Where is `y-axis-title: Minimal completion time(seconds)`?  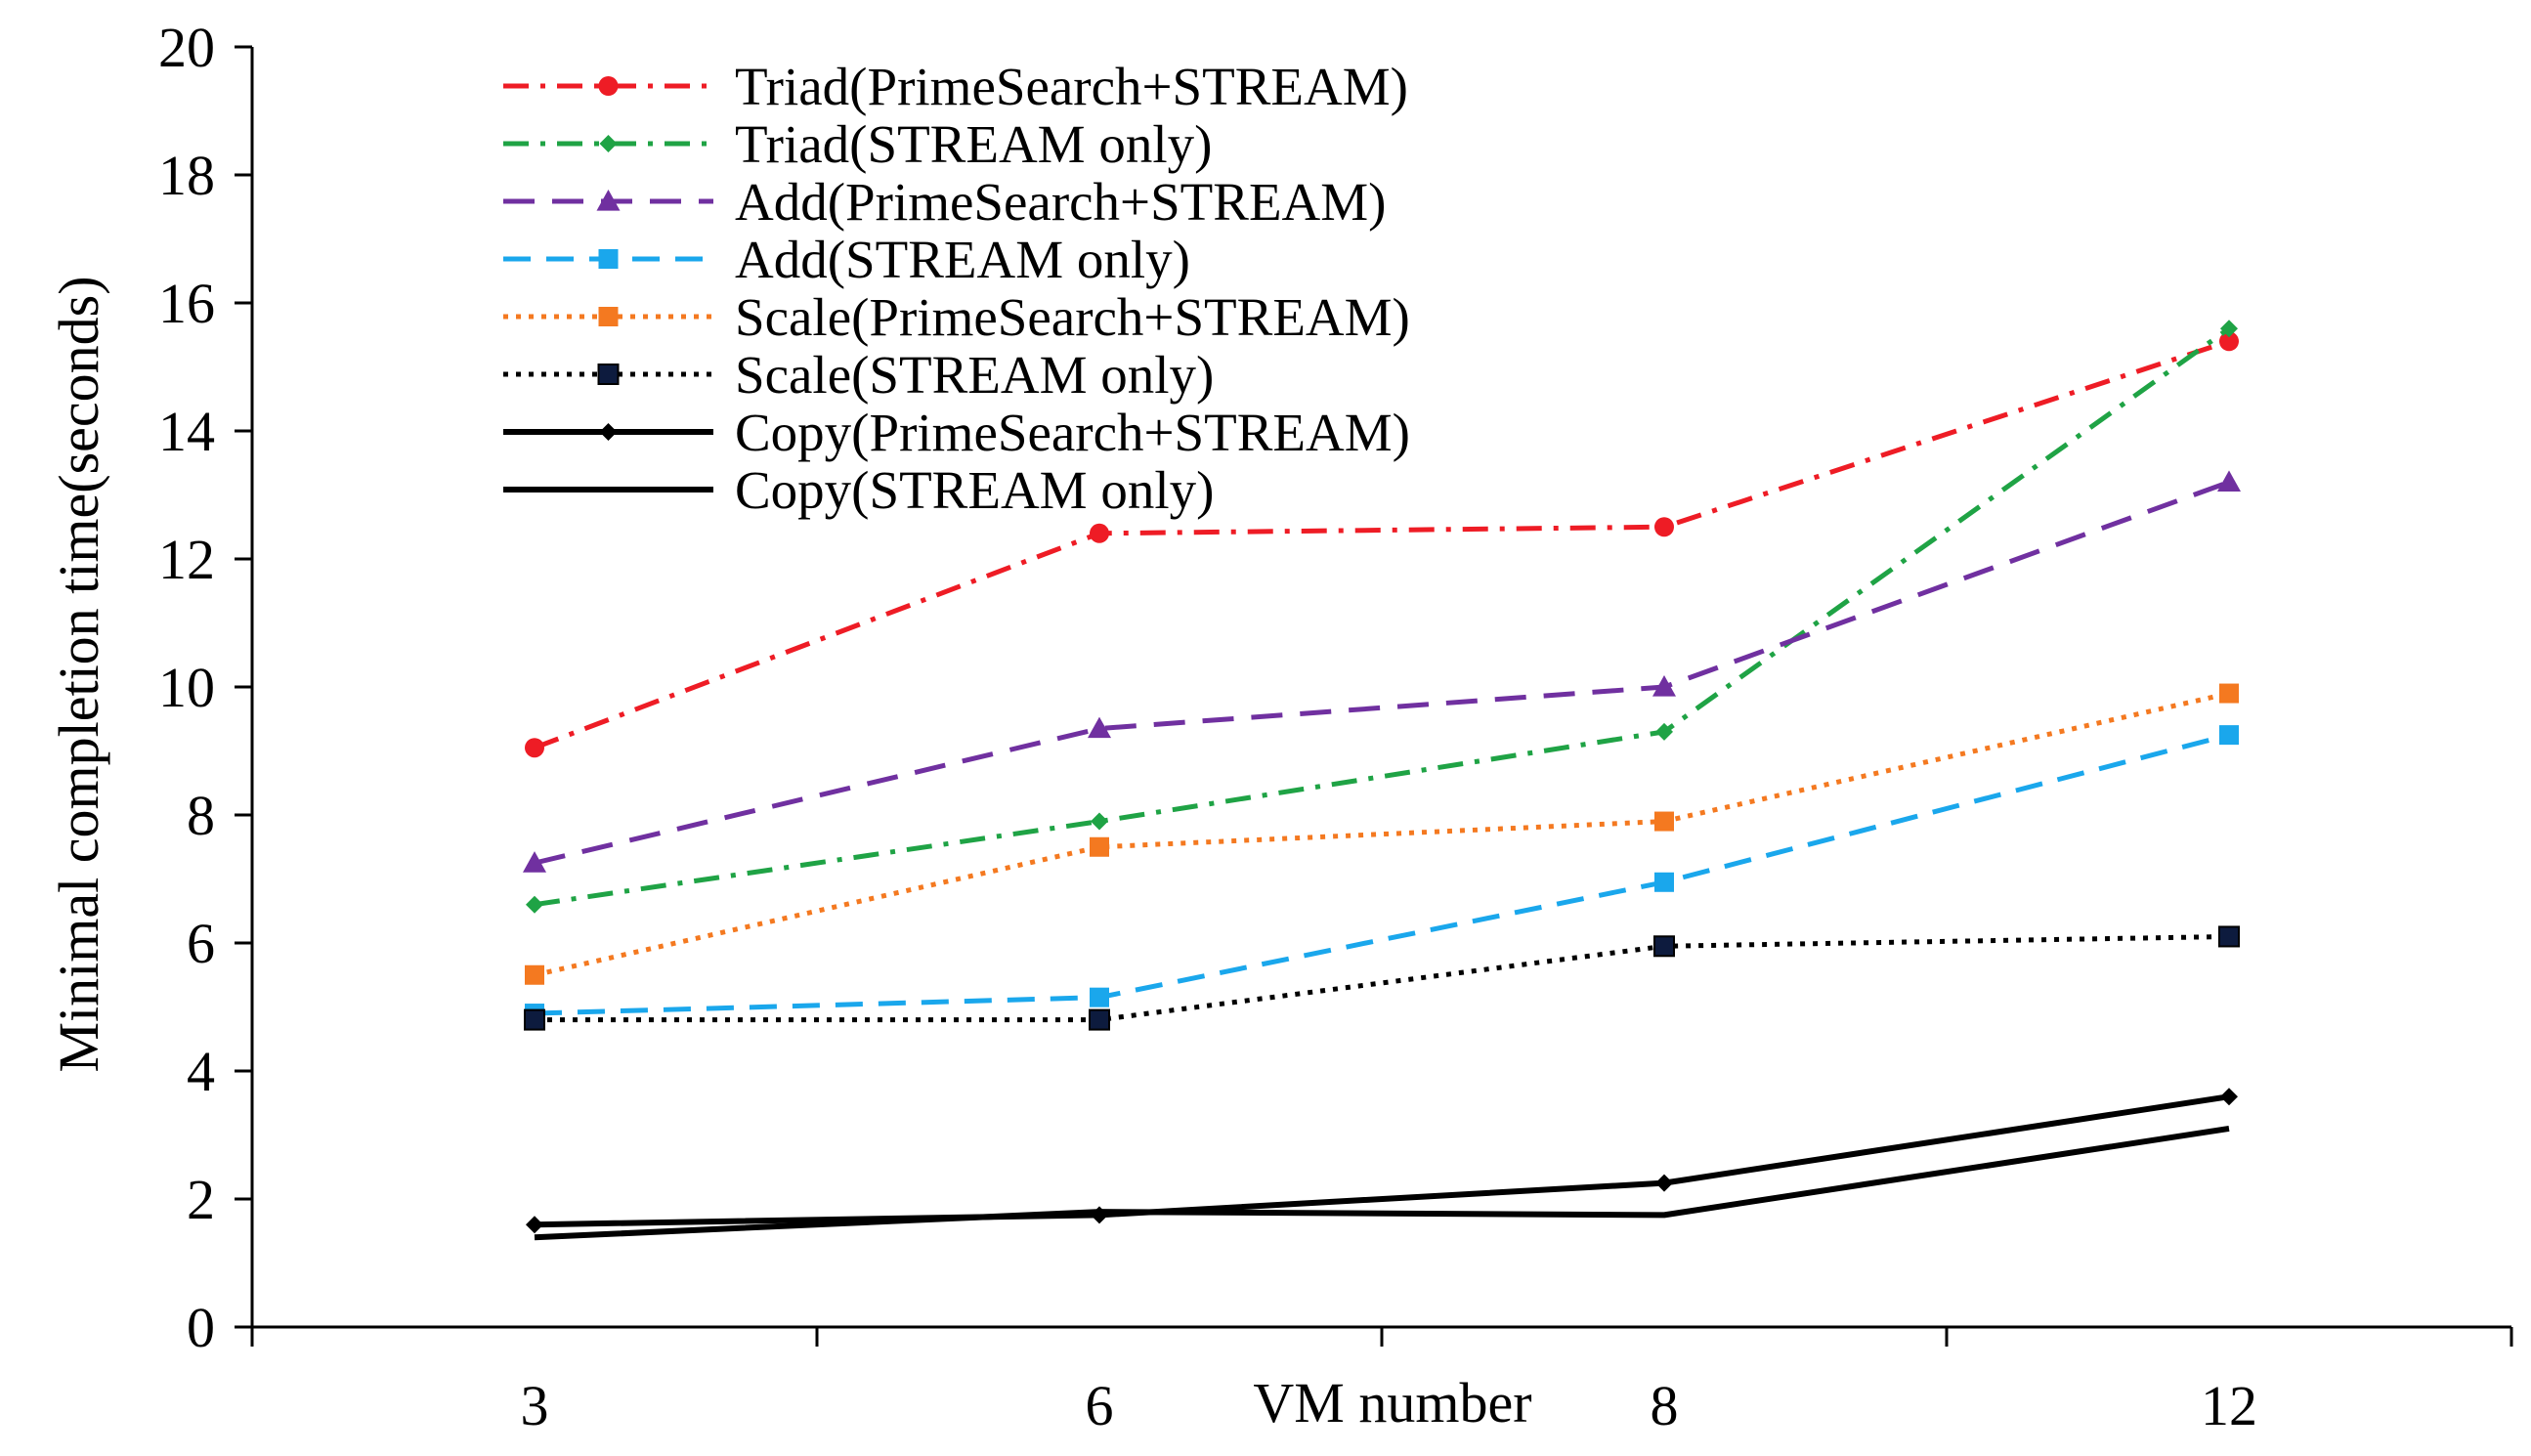 y-axis-title: Minimal completion time(seconds) is located at coordinates (78, 674).